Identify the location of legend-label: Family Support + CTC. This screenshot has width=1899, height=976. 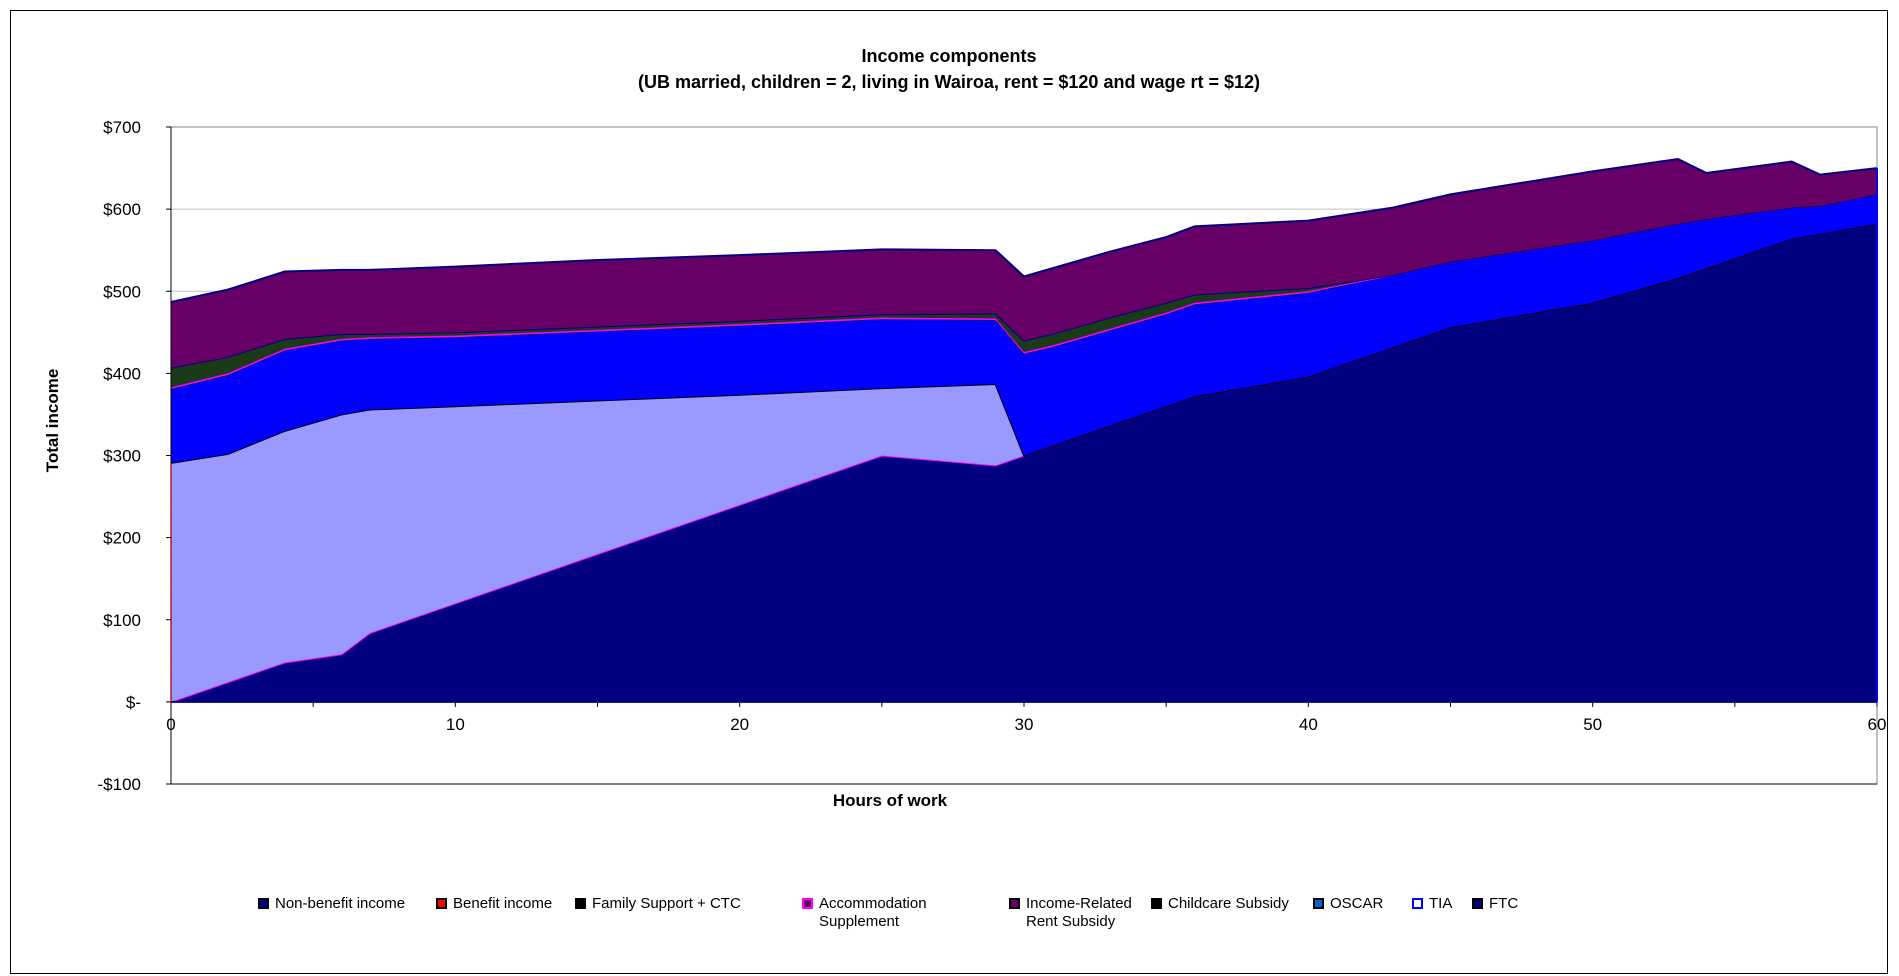
(666, 903).